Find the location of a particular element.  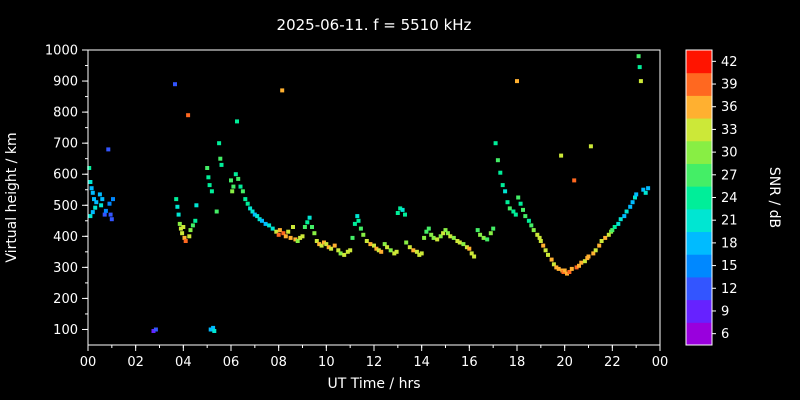

x-tick-label: 06 is located at coordinates (231, 362).